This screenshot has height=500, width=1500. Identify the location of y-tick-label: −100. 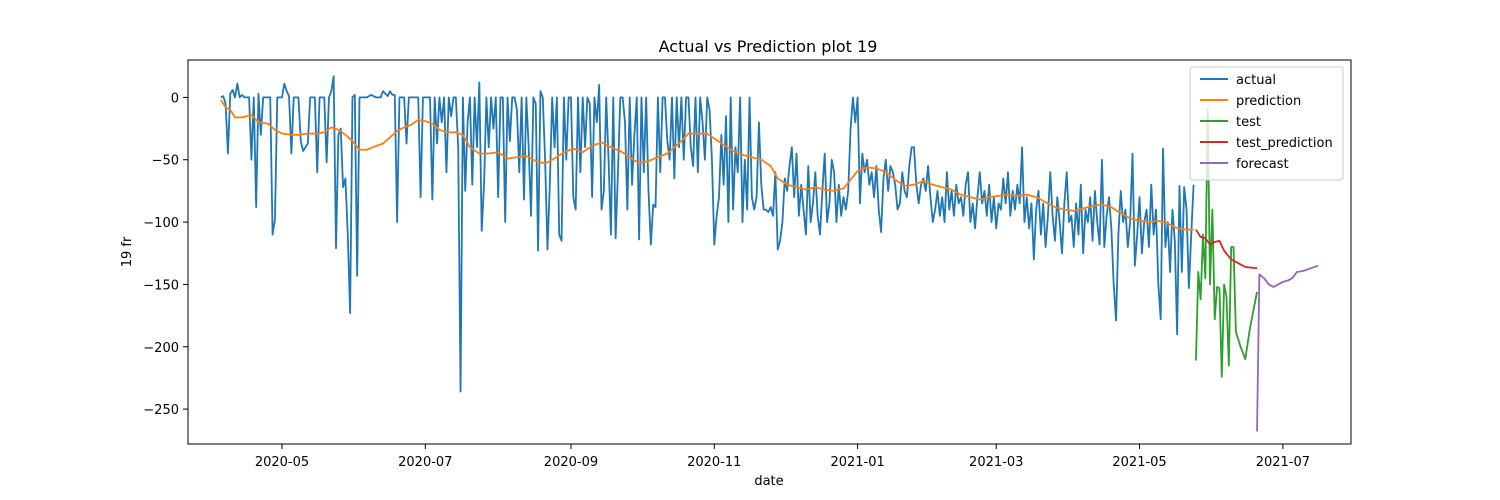
(161, 223).